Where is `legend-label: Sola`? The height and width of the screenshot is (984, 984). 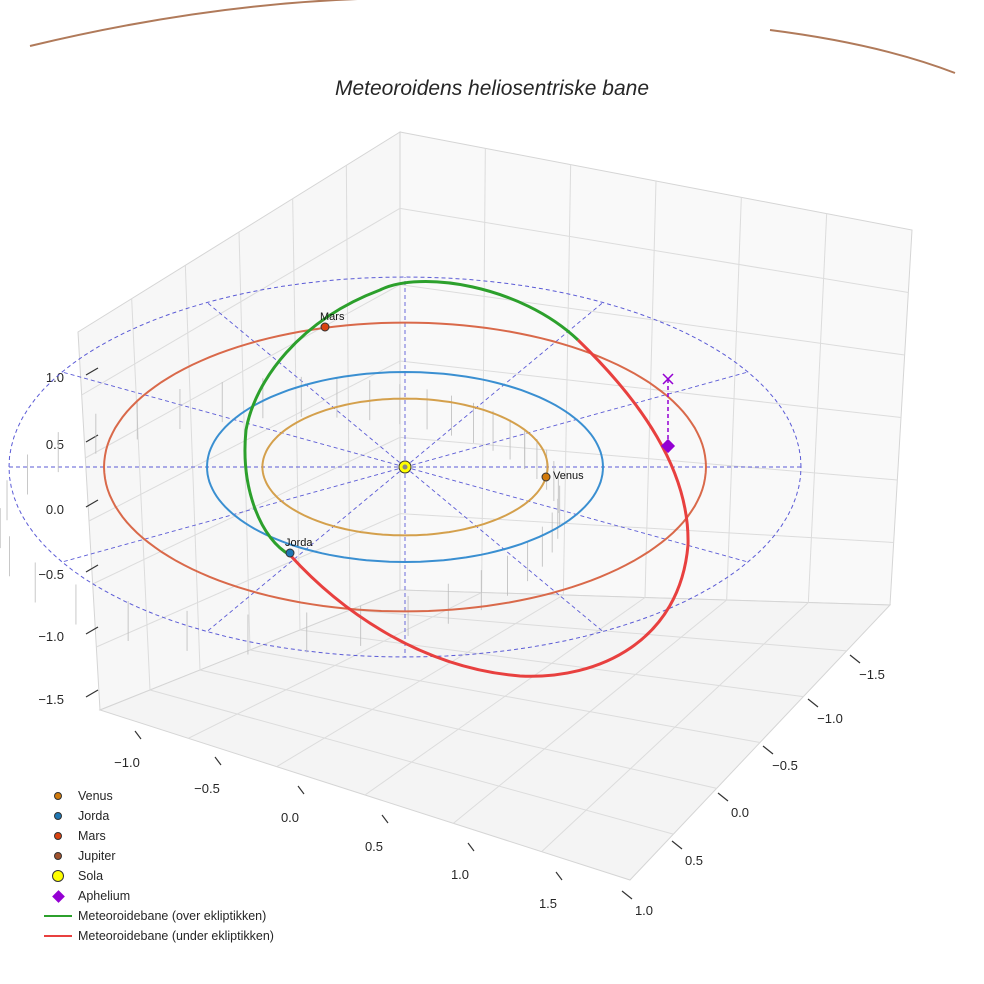 legend-label: Sola is located at coordinates (91, 876).